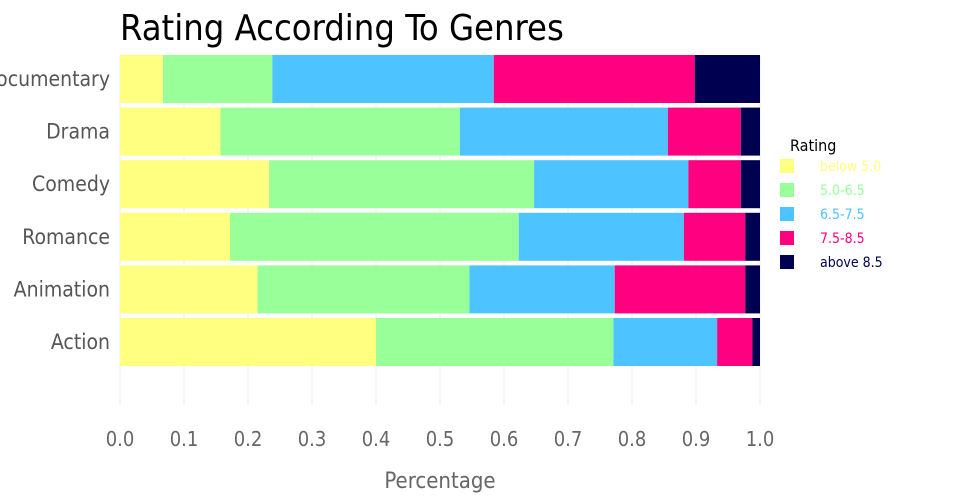  What do you see at coordinates (439, 481) in the screenshot?
I see `x-axis-title: Percentage` at bounding box center [439, 481].